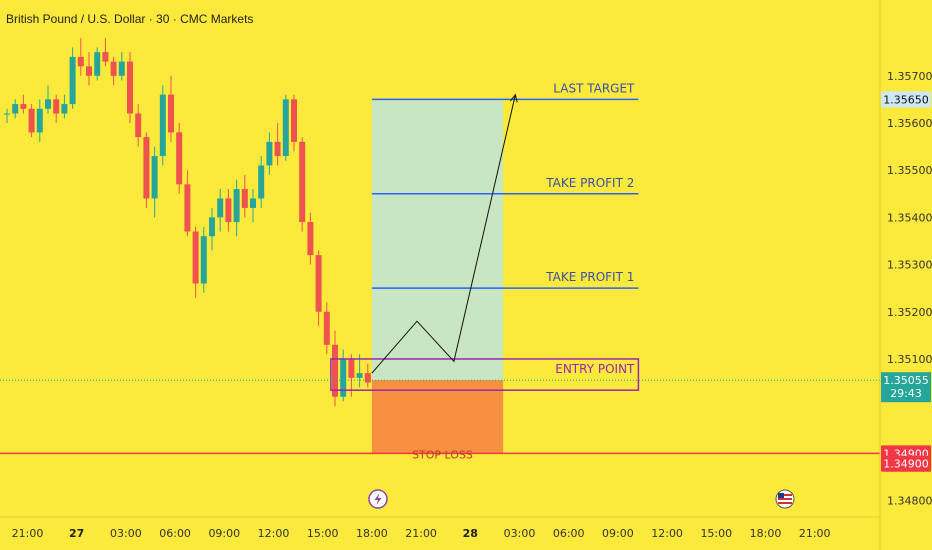 The height and width of the screenshot is (550, 932). I want to click on price-tag-text: 1.34900, so click(906, 464).